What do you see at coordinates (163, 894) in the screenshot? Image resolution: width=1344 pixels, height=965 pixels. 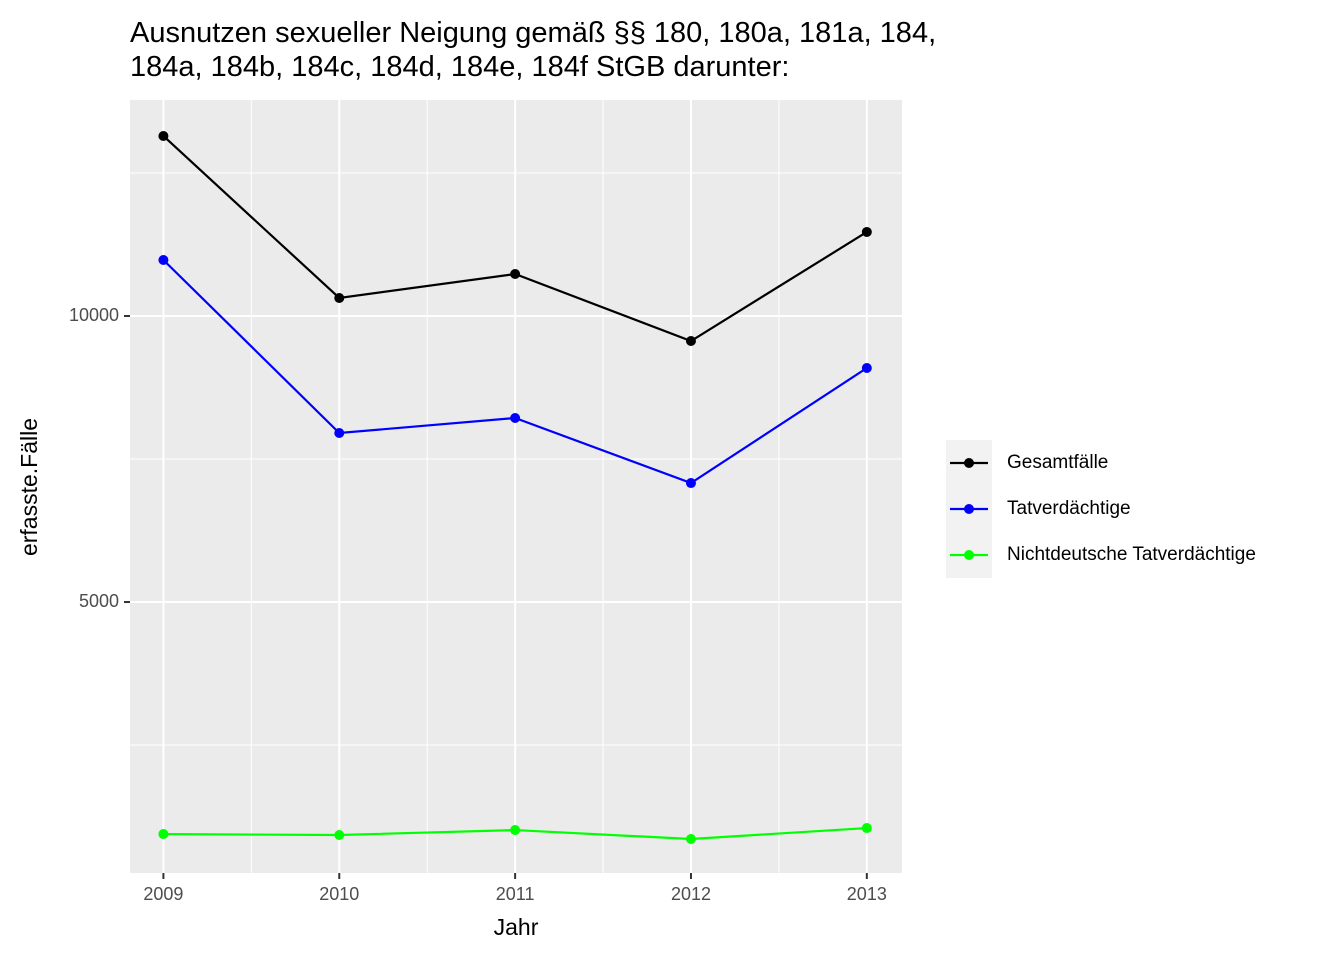 I see `x-tick-label: 2009` at bounding box center [163, 894].